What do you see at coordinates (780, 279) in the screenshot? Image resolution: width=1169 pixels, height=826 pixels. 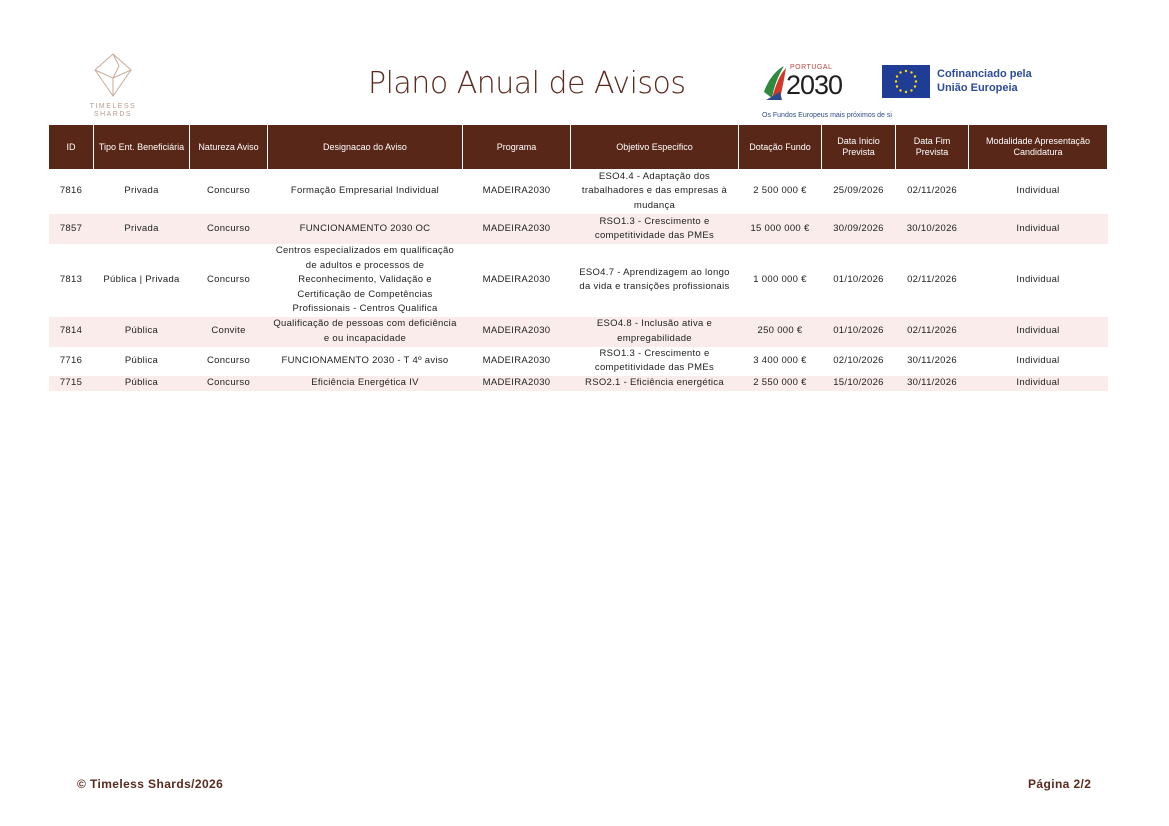 I see `table-cell: 1 000 000 €` at bounding box center [780, 279].